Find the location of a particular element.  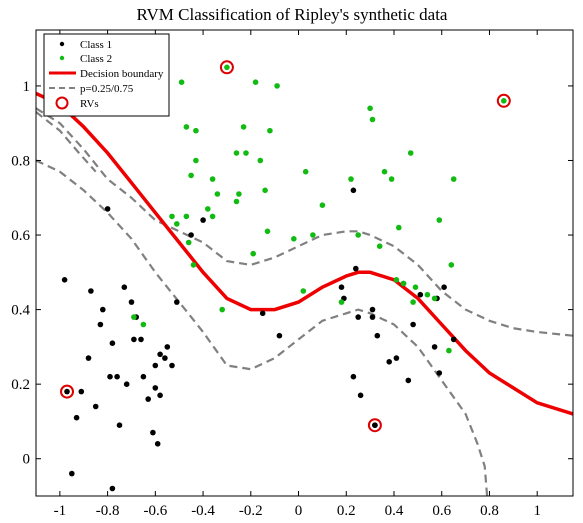

legend-rv-label: RVs is located at coordinates (89, 104).